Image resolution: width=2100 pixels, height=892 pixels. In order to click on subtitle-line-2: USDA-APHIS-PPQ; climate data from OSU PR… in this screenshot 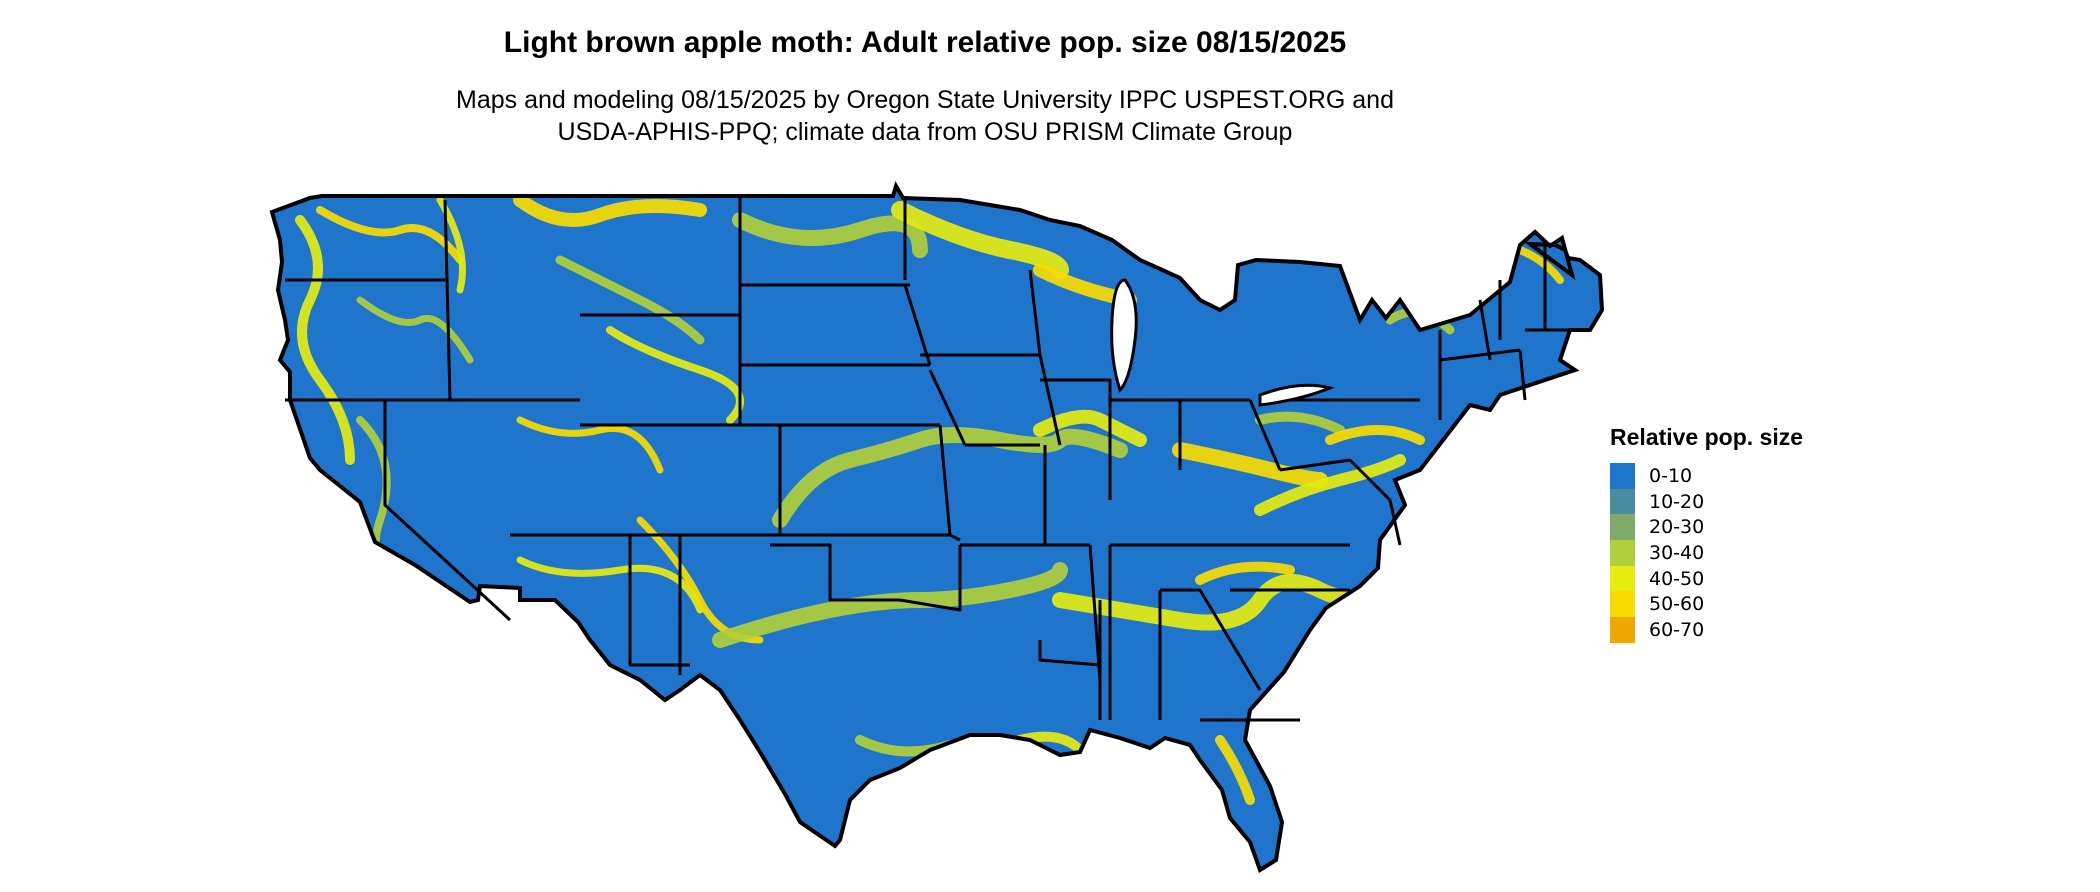, I will do `click(925, 132)`.